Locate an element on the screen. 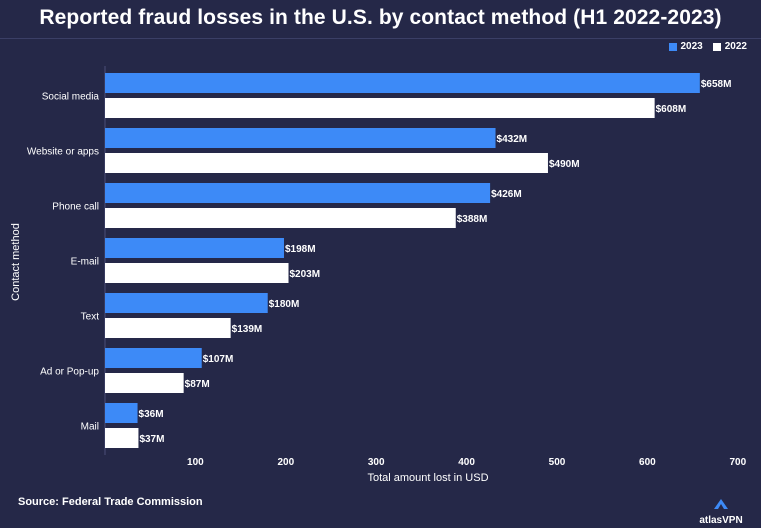 Image resolution: width=761 pixels, height=528 pixels. category-label-e-mail: E-mail is located at coordinates (85, 262).